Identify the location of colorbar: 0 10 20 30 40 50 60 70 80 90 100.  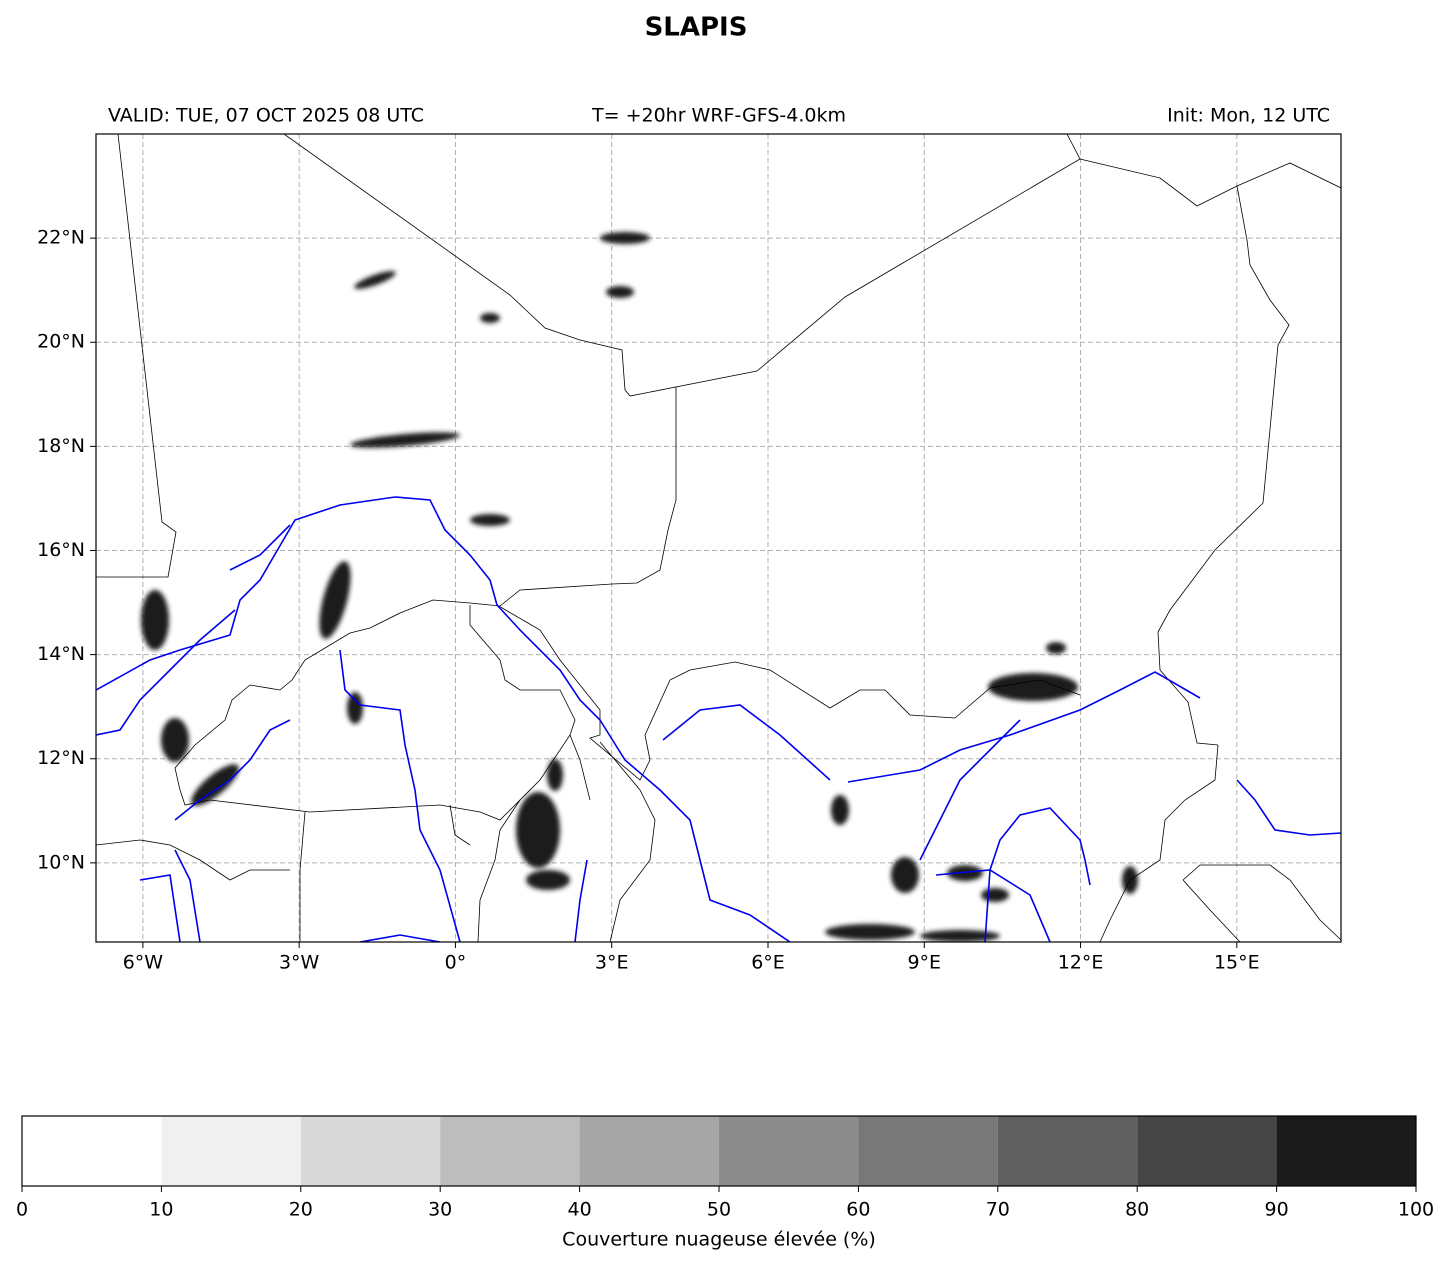
(725, 1168).